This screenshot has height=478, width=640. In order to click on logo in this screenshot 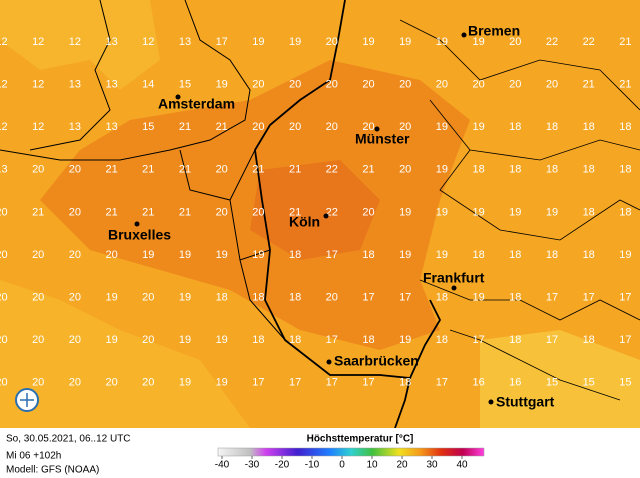, I will do `click(27, 400)`.